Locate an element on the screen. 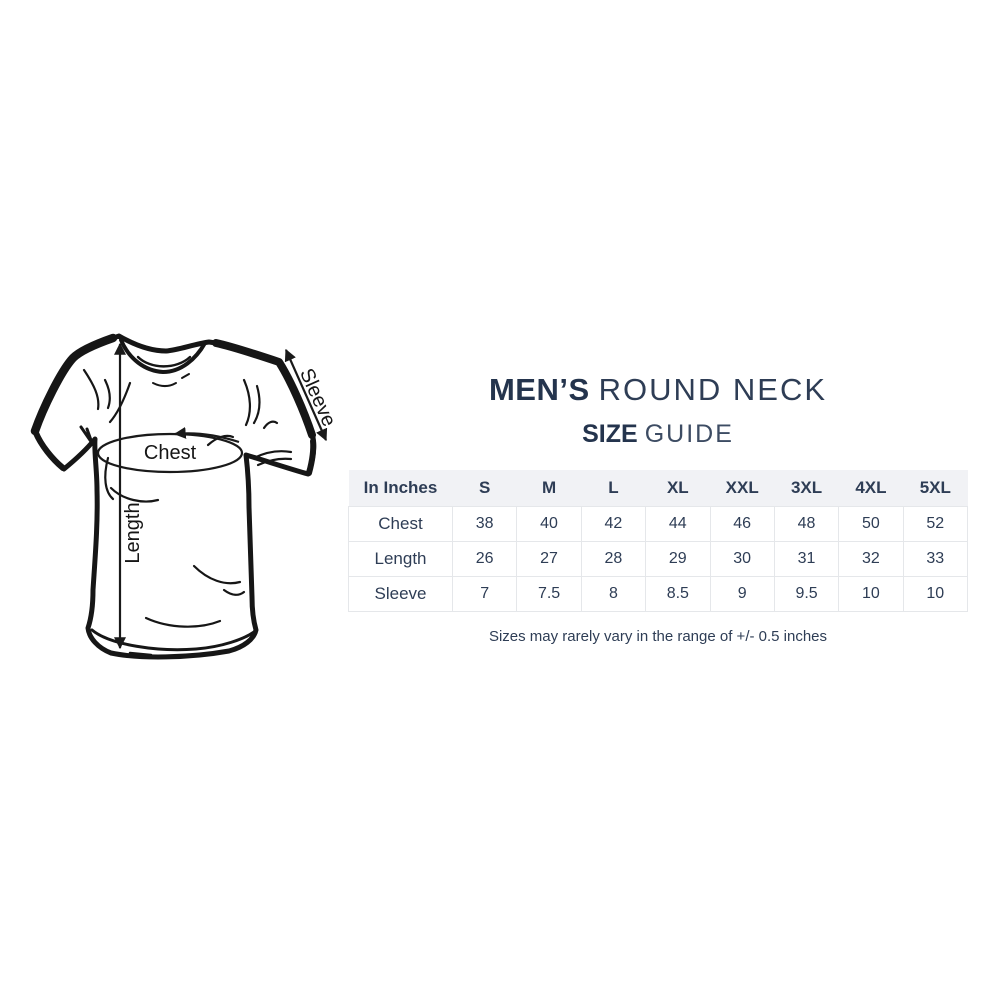 Image resolution: width=1000 pixels, height=1000 pixels. right-cuff-stroke is located at coordinates (311, 457).